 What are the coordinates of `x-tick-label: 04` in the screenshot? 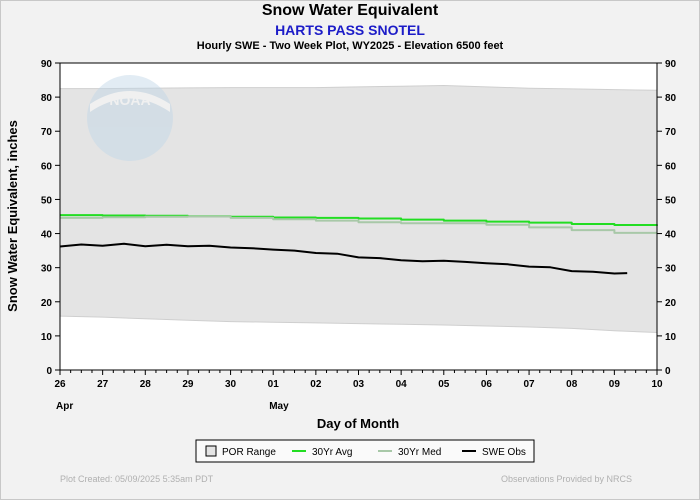 It's located at (402, 384).